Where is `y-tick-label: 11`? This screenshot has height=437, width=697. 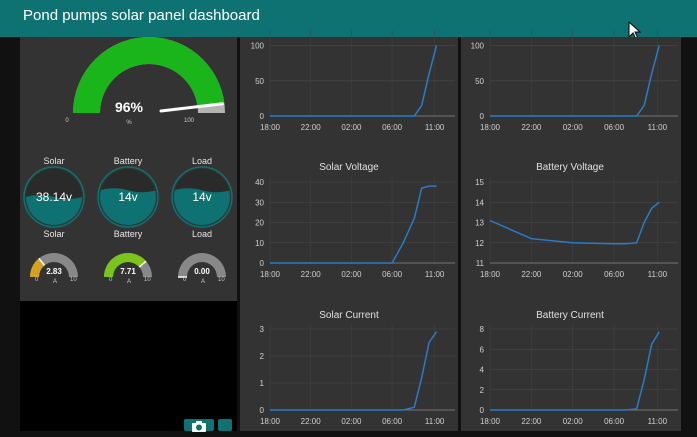 y-tick-label: 11 is located at coordinates (480, 263).